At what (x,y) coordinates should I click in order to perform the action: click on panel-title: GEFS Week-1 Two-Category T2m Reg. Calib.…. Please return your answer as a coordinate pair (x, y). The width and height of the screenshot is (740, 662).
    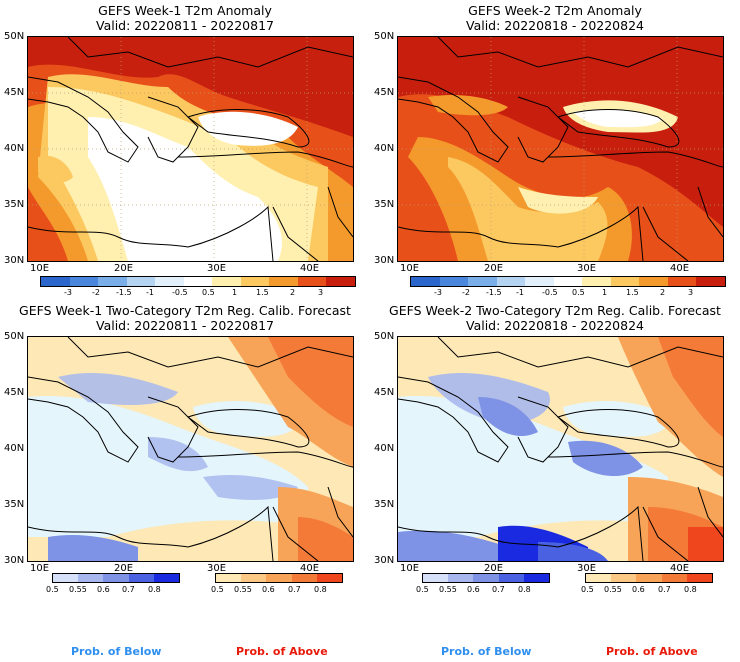
    Looking at the image, I should click on (185, 310).